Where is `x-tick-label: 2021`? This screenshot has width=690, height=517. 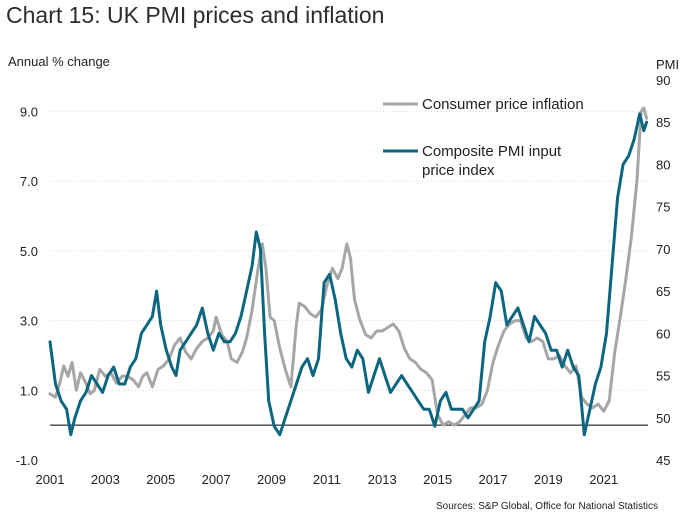
x-tick-label: 2021 is located at coordinates (603, 479).